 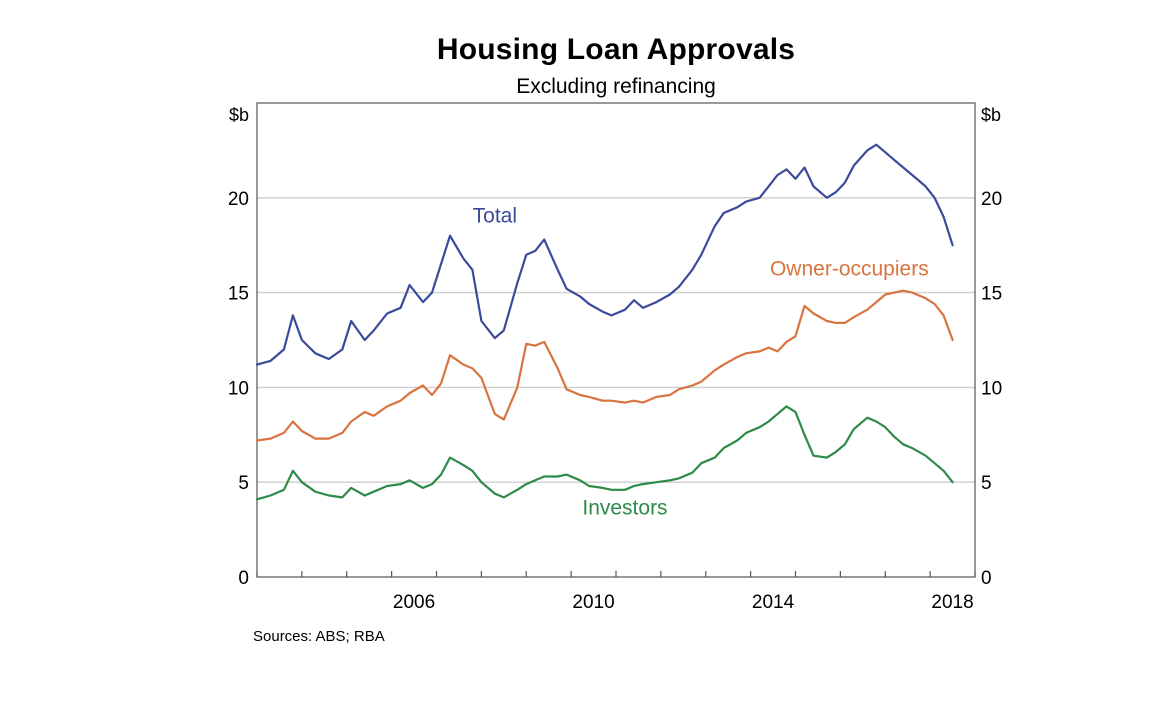 What do you see at coordinates (952, 602) in the screenshot?
I see `x-tick-label-2018: 2018` at bounding box center [952, 602].